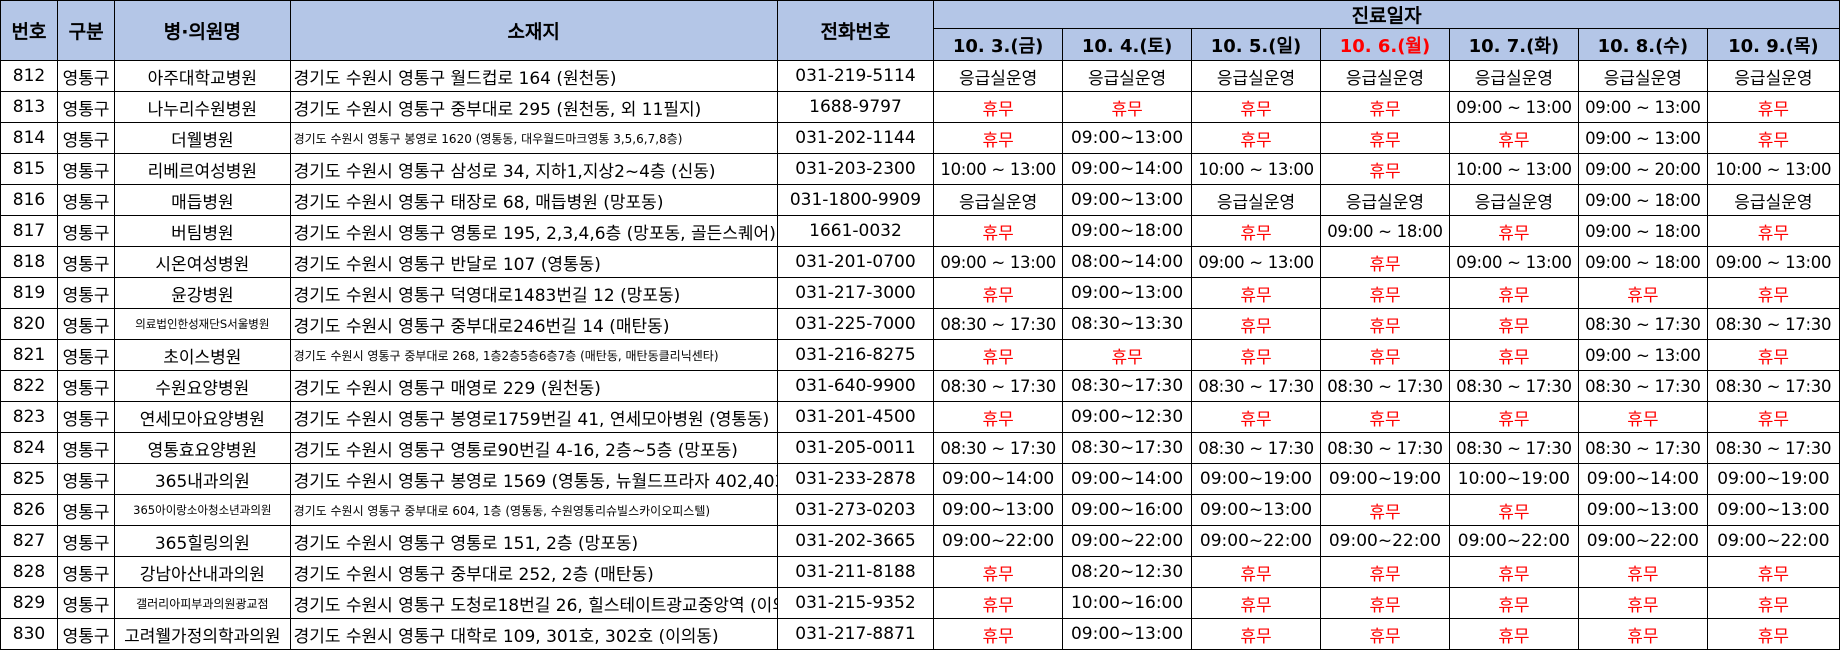  Describe the element at coordinates (29, 541) in the screenshot. I see `row-no: 827` at that location.